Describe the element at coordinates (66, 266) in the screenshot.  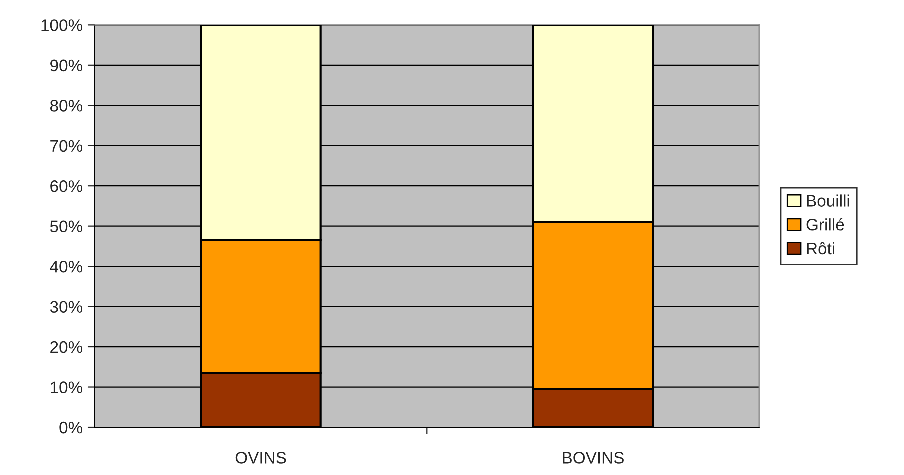
I see `y-tick-label: 40%` at that location.